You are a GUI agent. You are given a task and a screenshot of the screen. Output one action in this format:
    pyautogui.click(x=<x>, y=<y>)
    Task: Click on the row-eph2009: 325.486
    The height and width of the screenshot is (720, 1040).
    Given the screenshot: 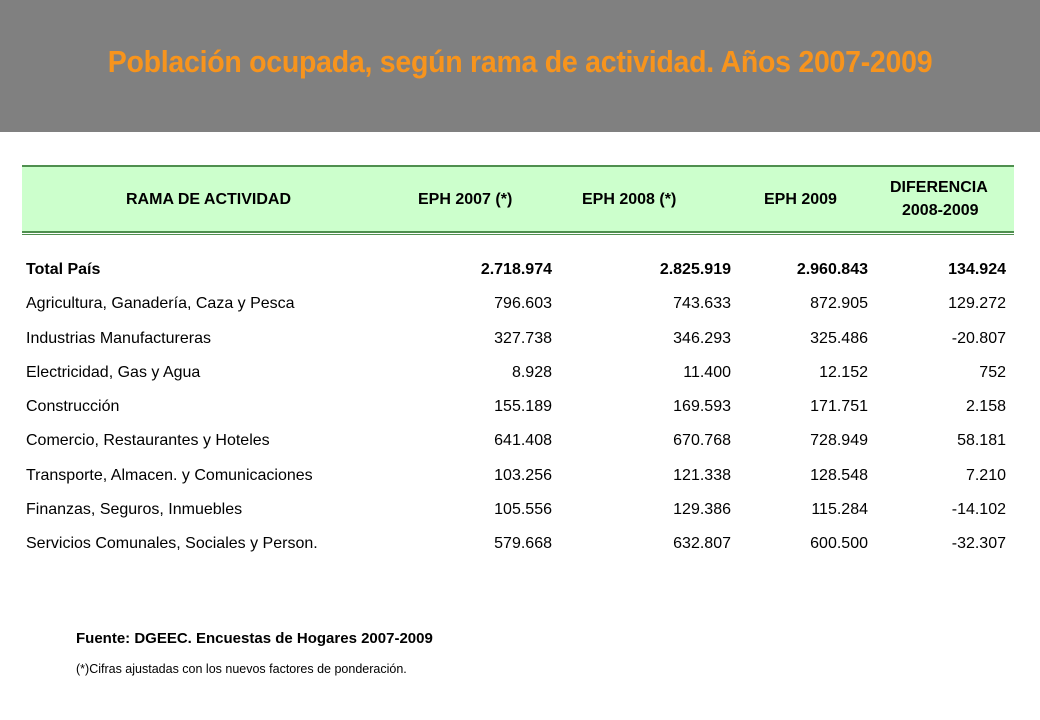 What is the action you would take?
    pyautogui.click(x=839, y=339)
    